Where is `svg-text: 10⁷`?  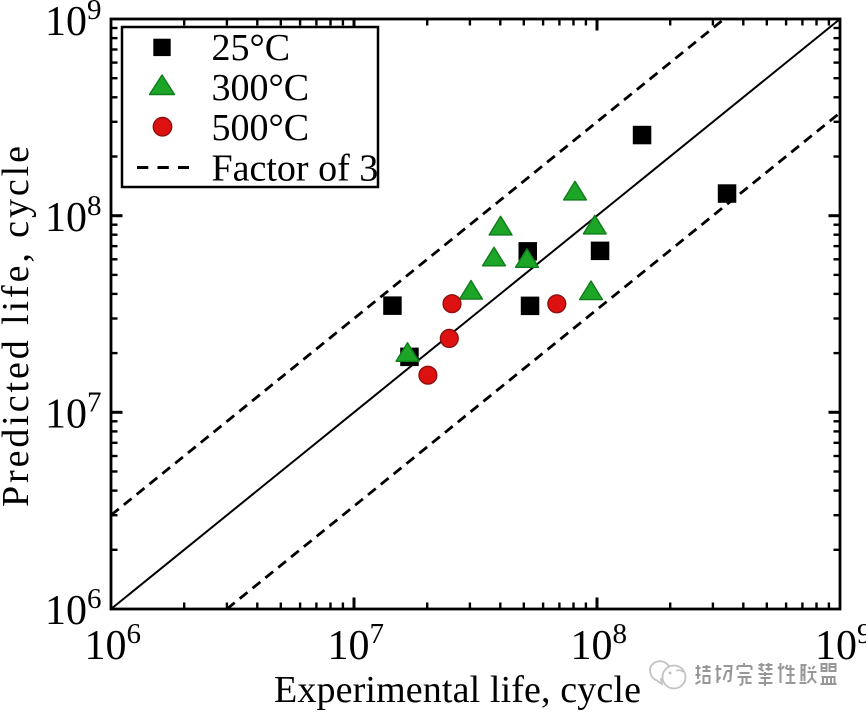 svg-text: 10⁷ is located at coordinates (73, 412).